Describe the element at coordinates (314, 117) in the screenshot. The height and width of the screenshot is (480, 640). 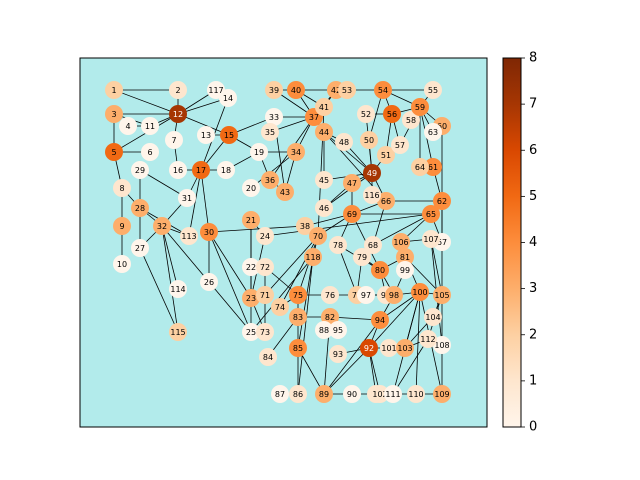
I see `node-label: 37` at that location.